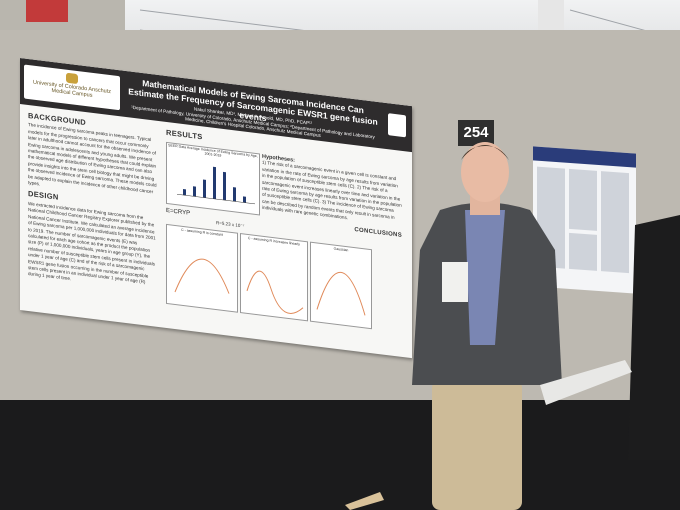 The width and height of the screenshot is (680, 510). I want to click on poster-content, so click(583, 220).